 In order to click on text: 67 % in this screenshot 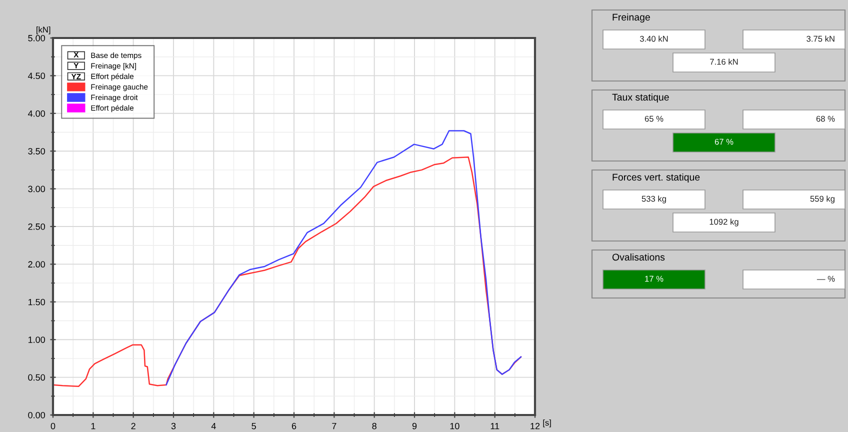, I will do `click(724, 141)`.